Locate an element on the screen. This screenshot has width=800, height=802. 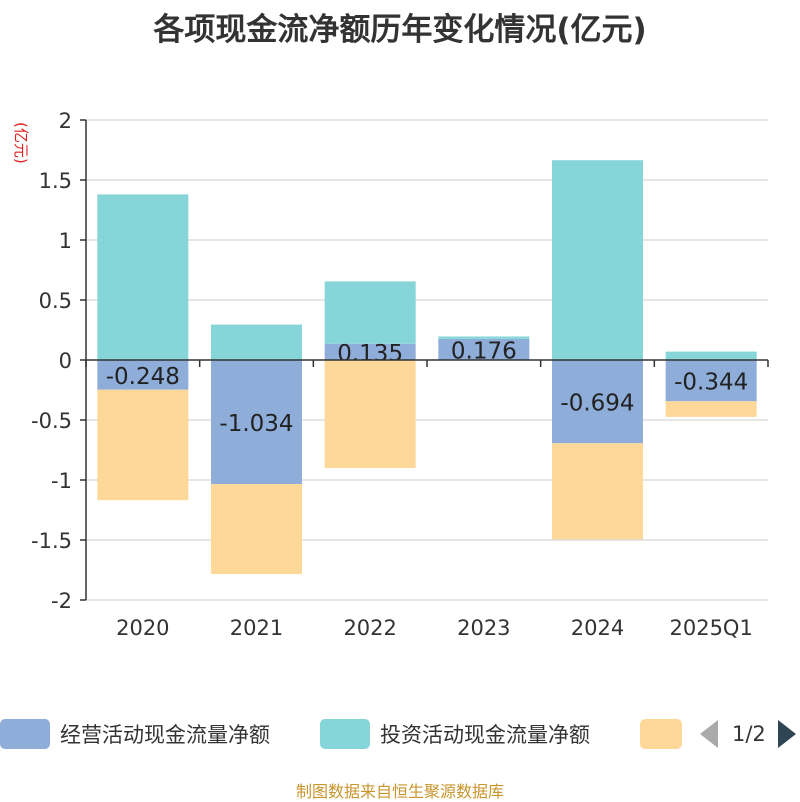
data-label: -0.344 is located at coordinates (711, 383).